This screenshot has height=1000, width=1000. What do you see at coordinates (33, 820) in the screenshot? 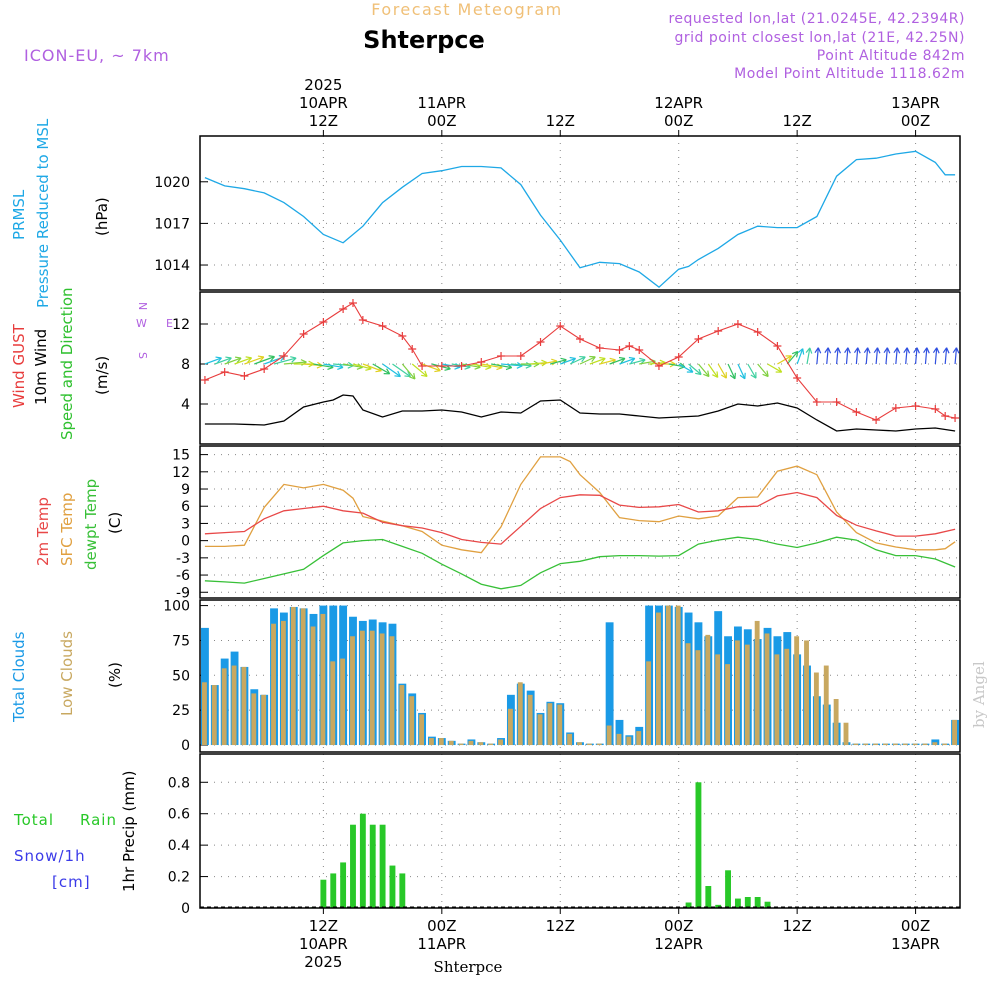
I see `precip-legend-total: Total` at bounding box center [33, 820].